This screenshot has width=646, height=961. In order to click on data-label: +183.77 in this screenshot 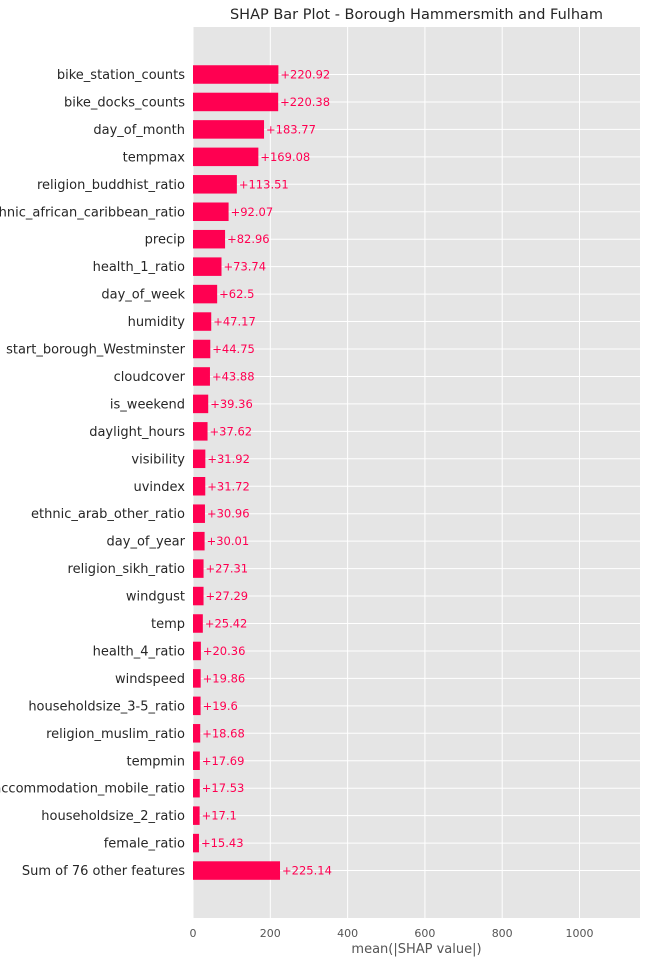, I will do `click(291, 129)`.